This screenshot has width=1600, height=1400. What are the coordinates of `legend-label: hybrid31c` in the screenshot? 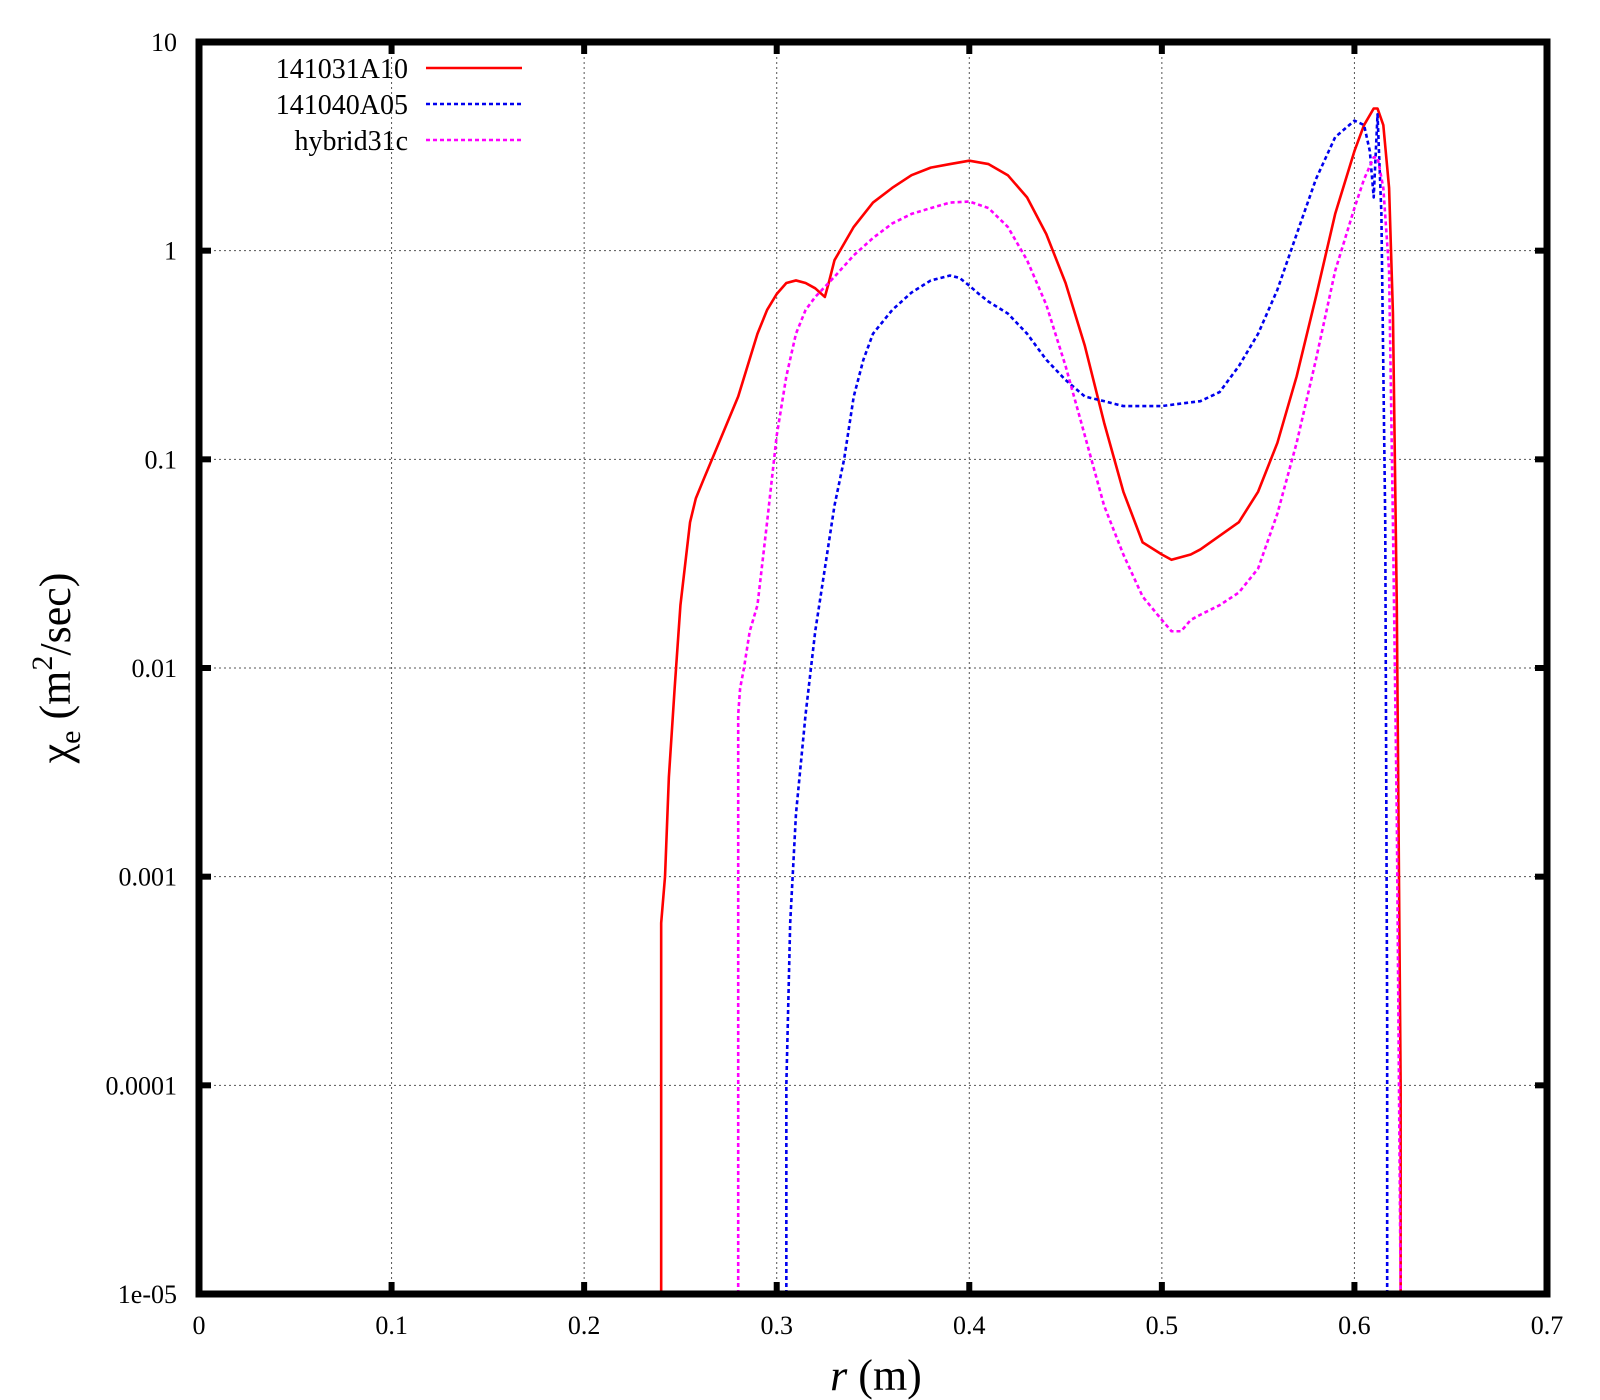 It's located at (351, 141).